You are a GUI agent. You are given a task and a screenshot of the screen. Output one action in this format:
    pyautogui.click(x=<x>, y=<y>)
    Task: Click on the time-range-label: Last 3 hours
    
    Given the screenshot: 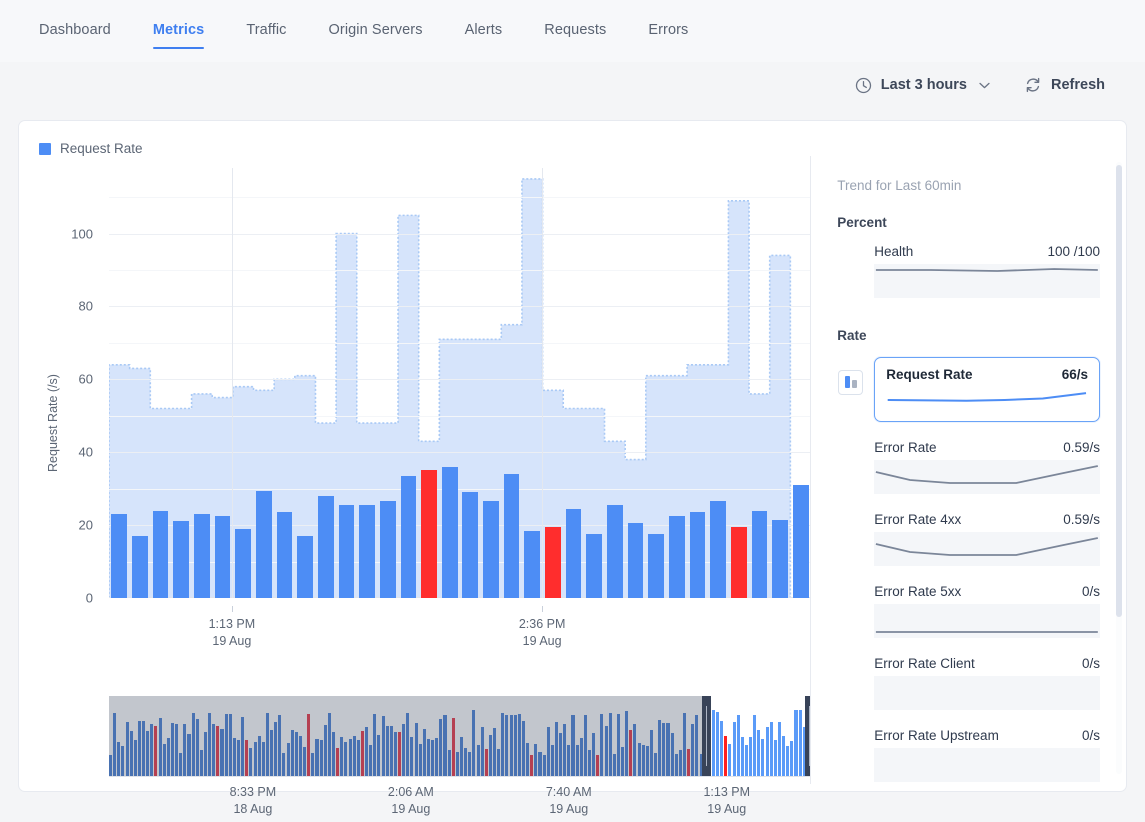 What is the action you would take?
    pyautogui.click(x=923, y=85)
    